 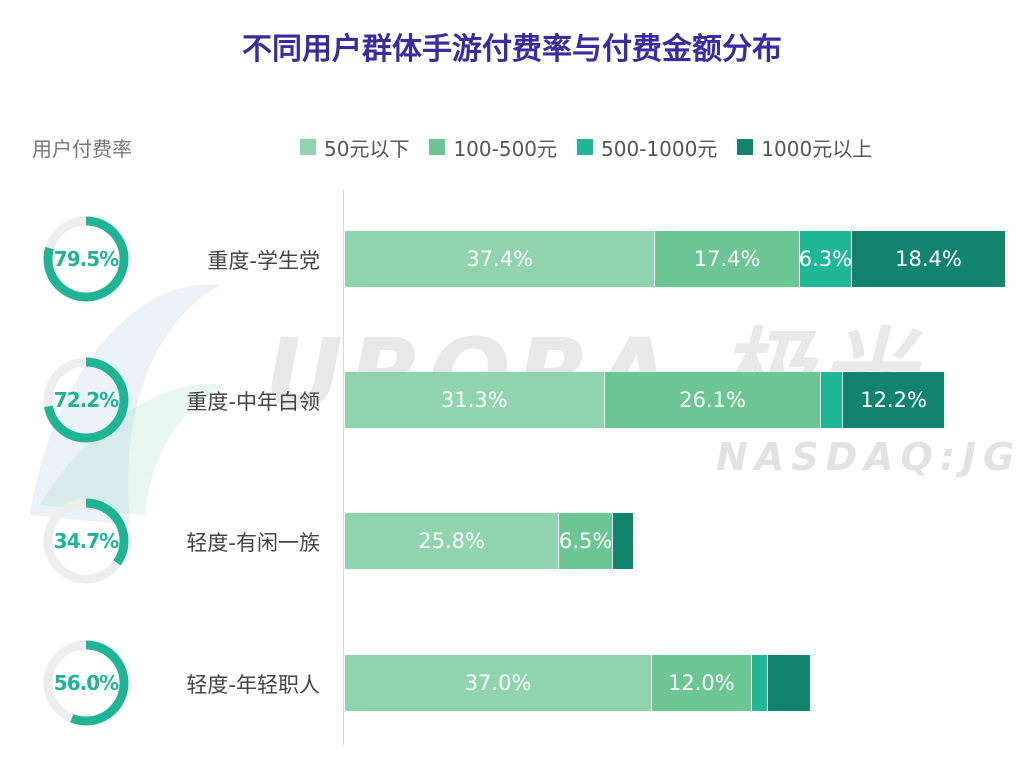 I want to click on category-label: 轻度-年轻职人, so click(x=253, y=685).